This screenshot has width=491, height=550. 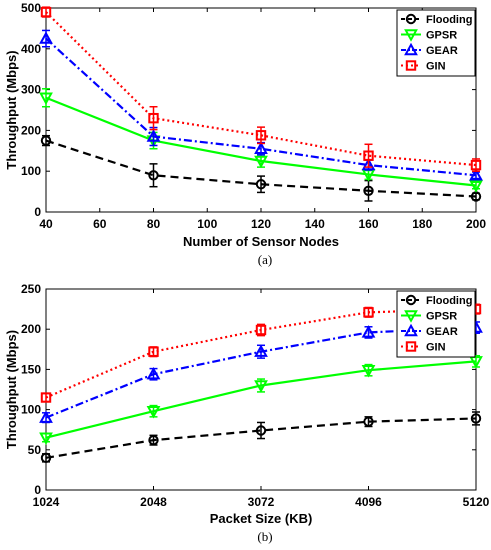 I want to click on x-tick-label: 4096, so click(x=368, y=502).